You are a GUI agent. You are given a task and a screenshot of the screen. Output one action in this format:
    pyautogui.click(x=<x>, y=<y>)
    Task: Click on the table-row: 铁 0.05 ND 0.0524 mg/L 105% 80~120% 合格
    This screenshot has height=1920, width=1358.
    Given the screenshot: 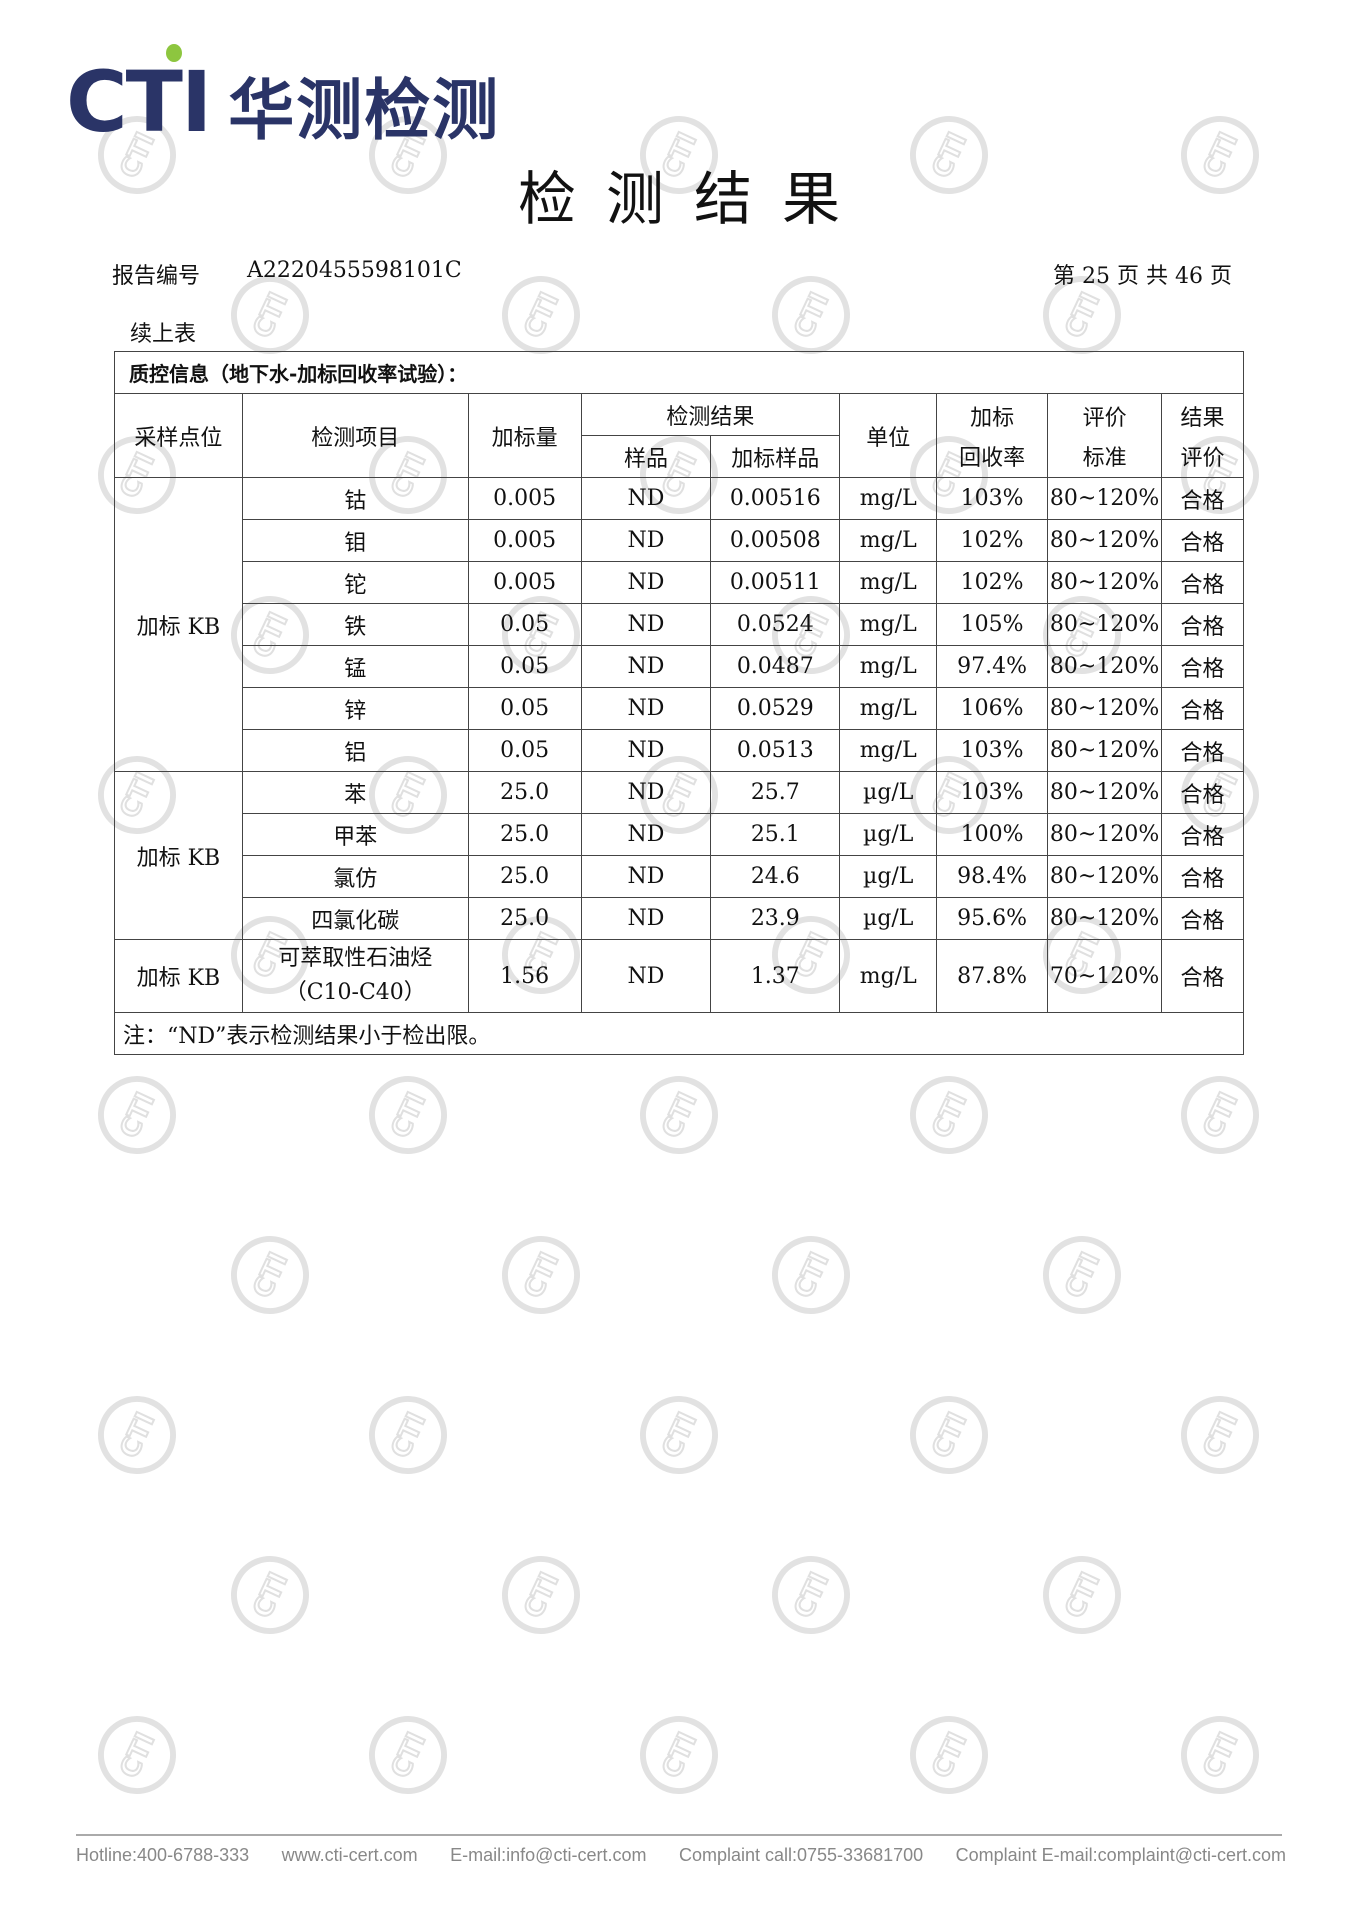 What is the action you would take?
    pyautogui.click(x=679, y=624)
    